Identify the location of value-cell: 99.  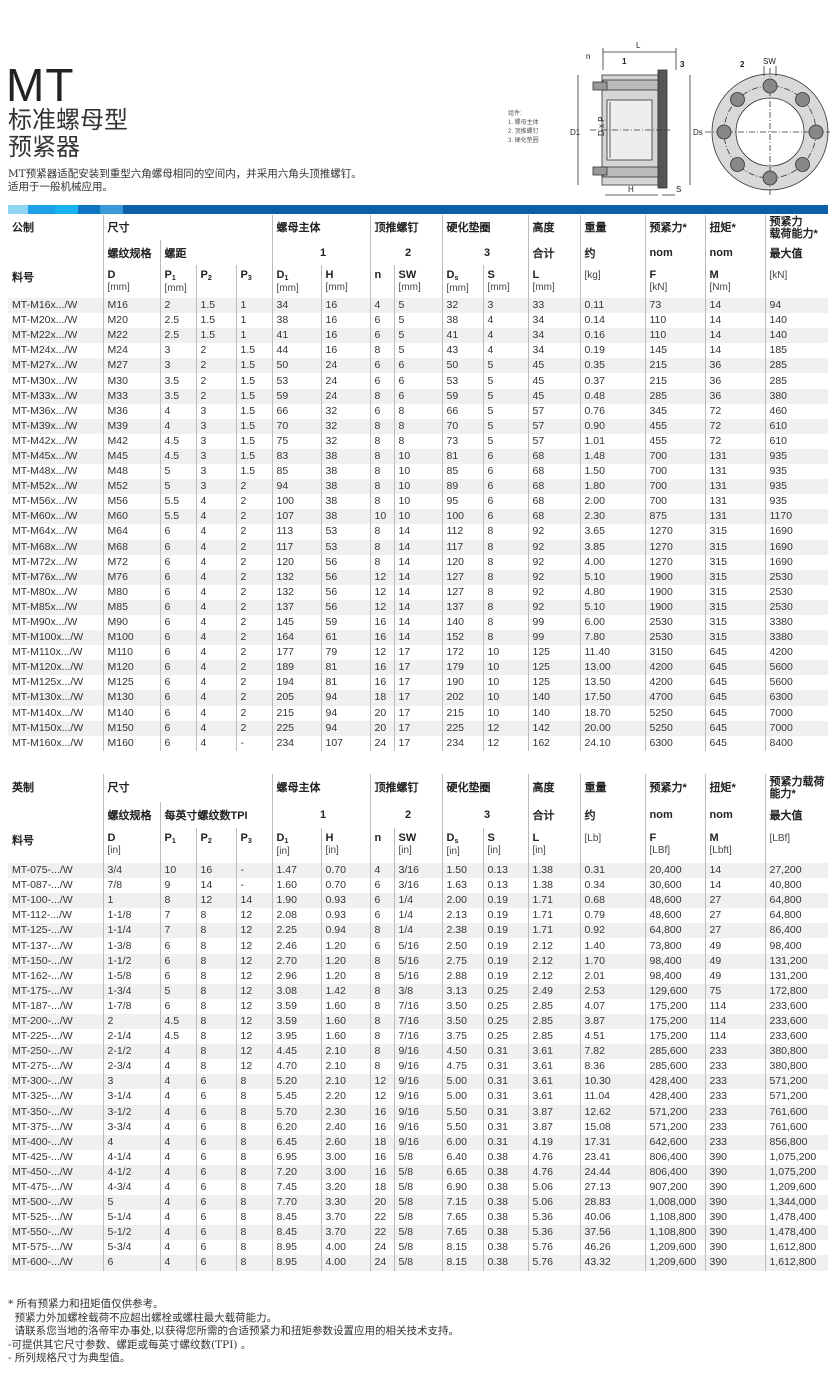
(553, 638).